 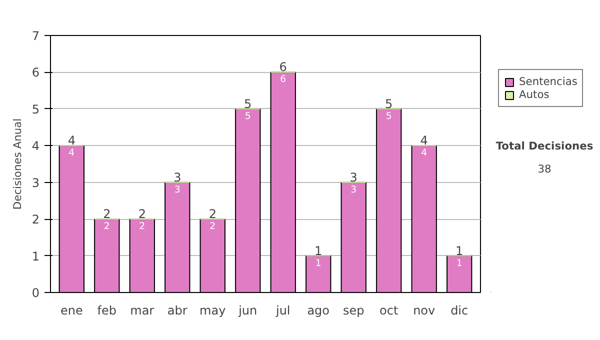 What do you see at coordinates (213, 311) in the screenshot?
I see `x-tick-label: may` at bounding box center [213, 311].